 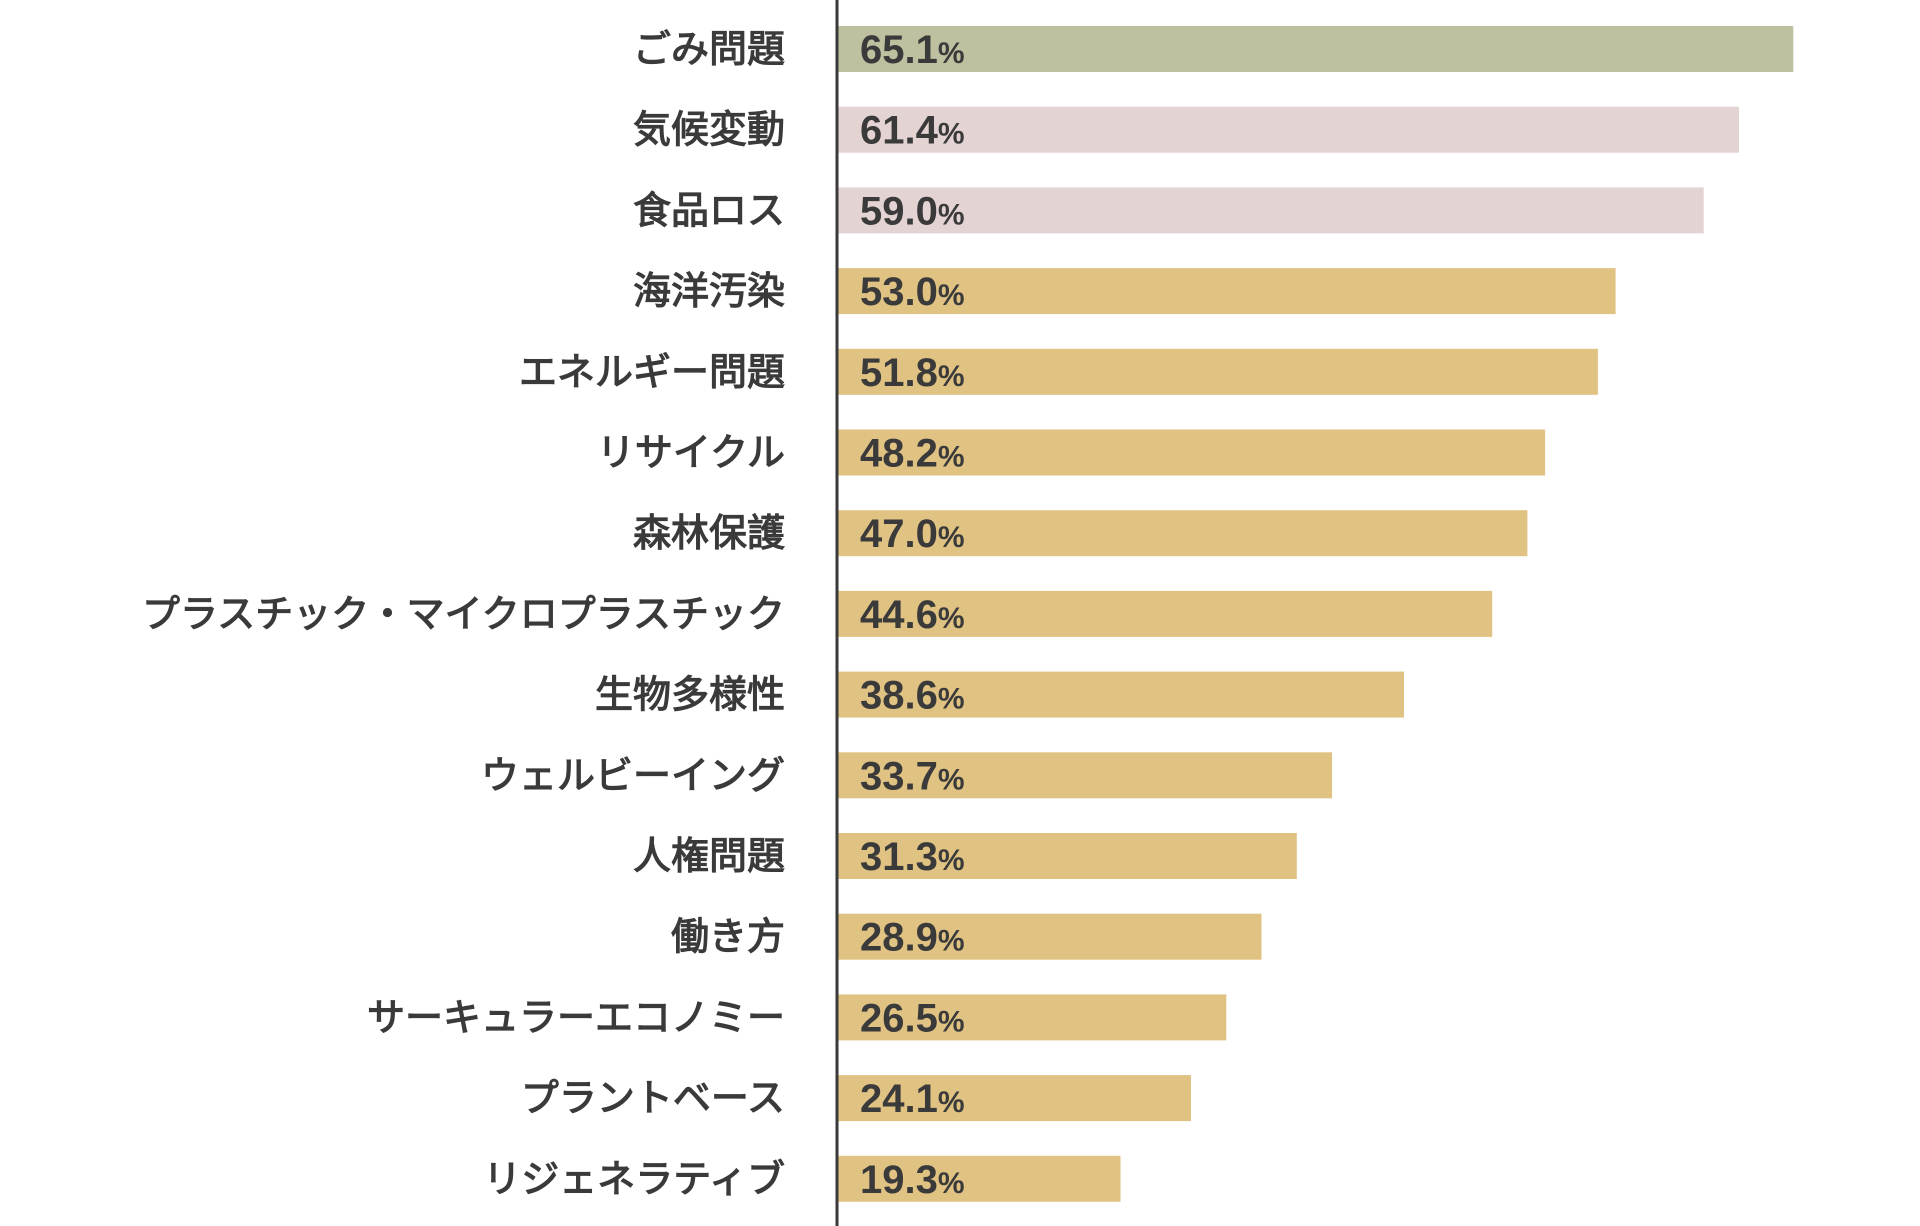 What do you see at coordinates (709, 210) in the screenshot?
I see `category-label: 食品ロス` at bounding box center [709, 210].